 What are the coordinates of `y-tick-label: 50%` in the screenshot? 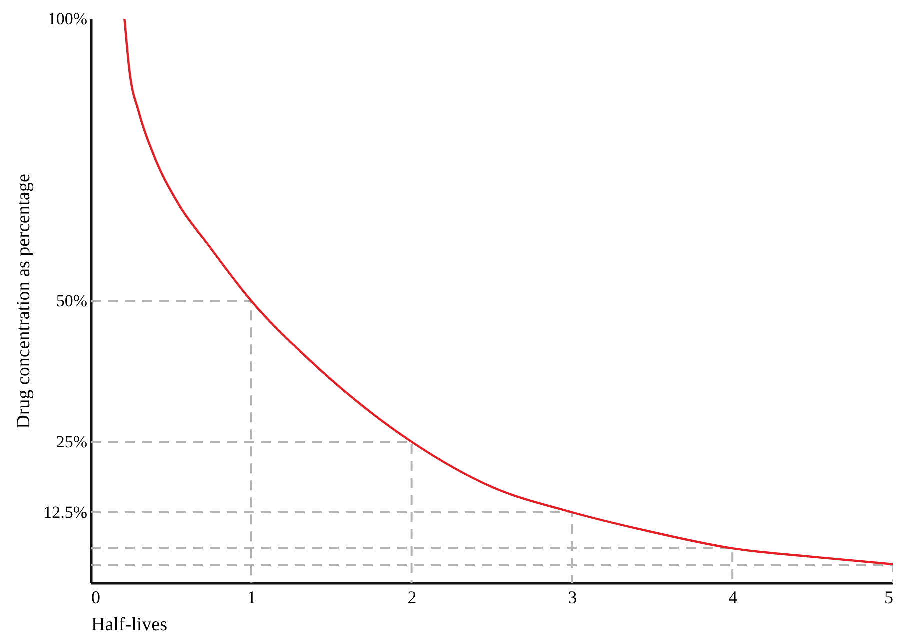 It's located at (72, 301).